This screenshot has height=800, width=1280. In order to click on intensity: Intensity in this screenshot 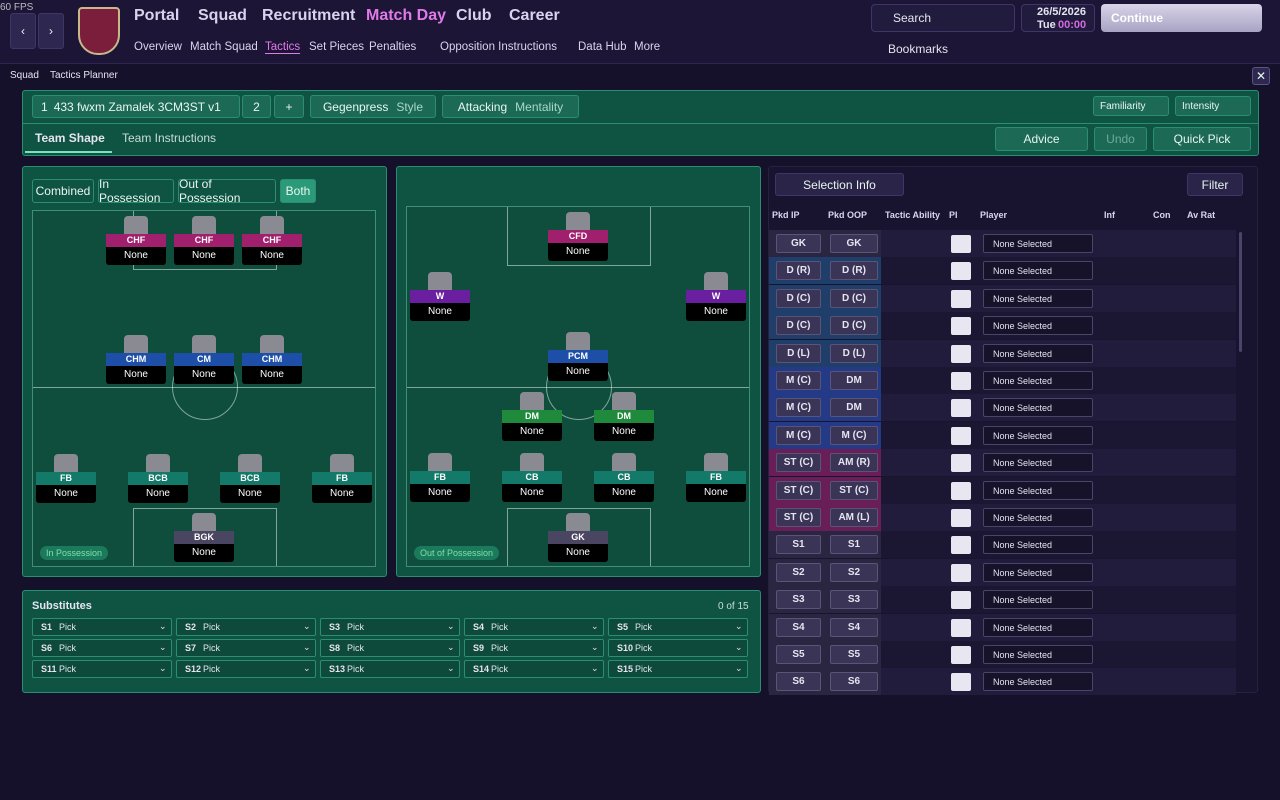, I will do `click(1213, 106)`.